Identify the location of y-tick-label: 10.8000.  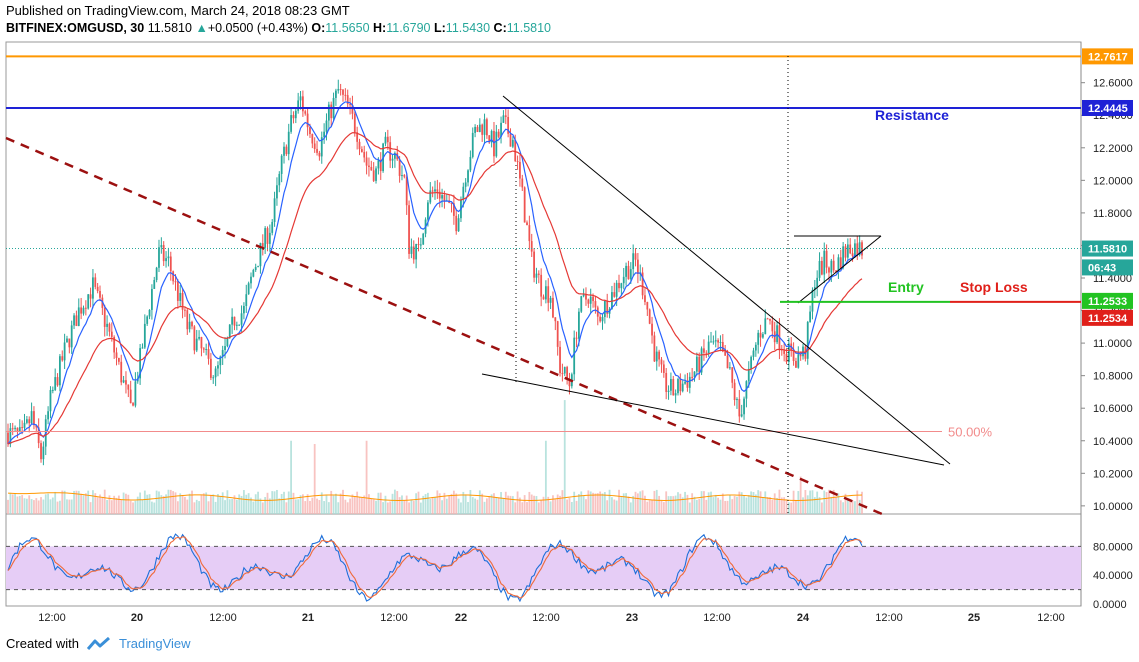
(1113, 377).